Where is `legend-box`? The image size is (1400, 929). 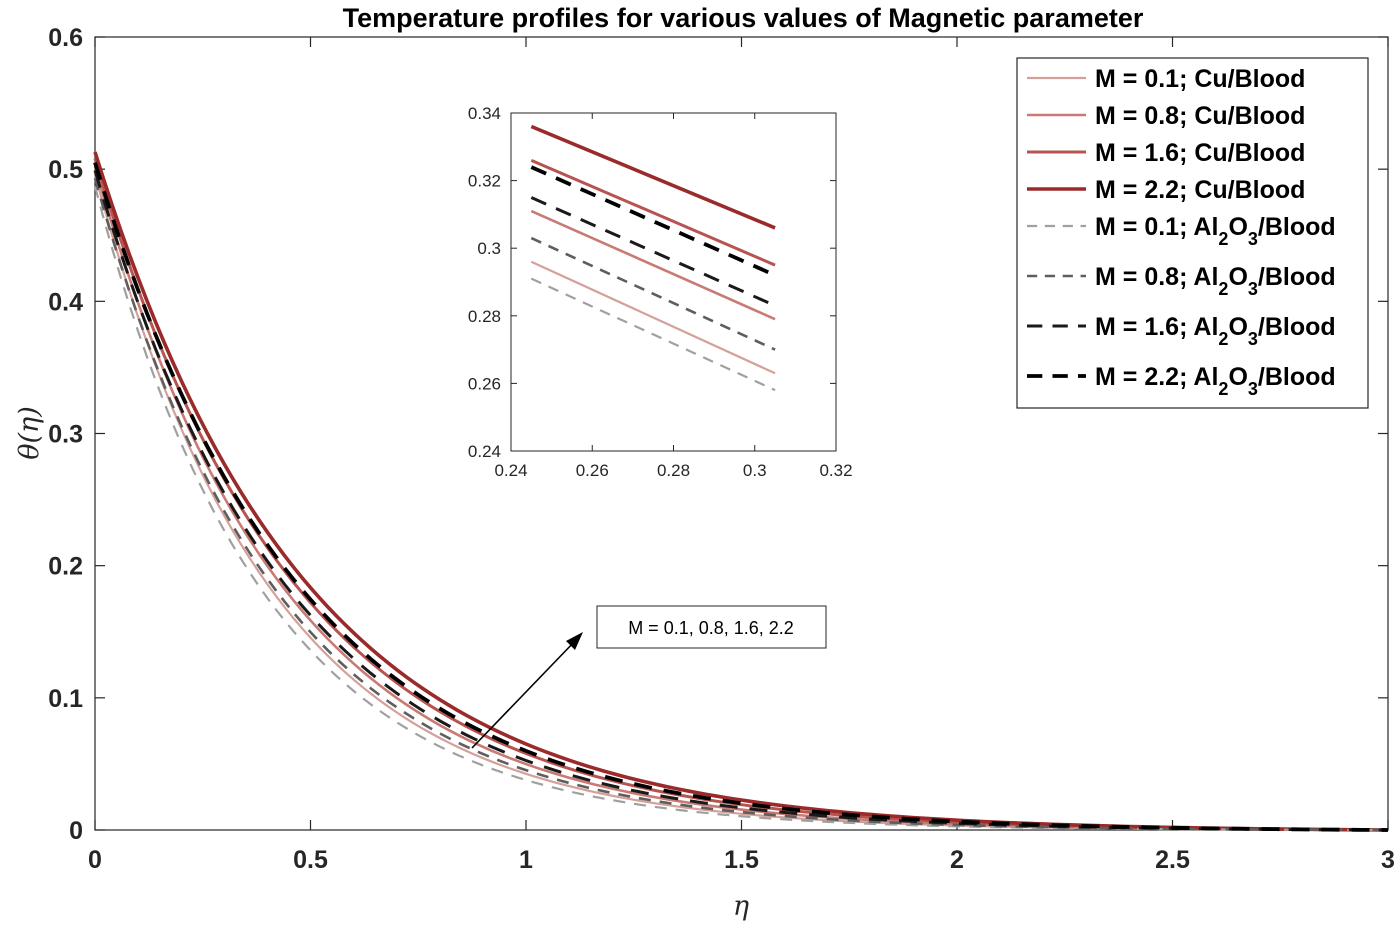
legend-box is located at coordinates (1192, 233).